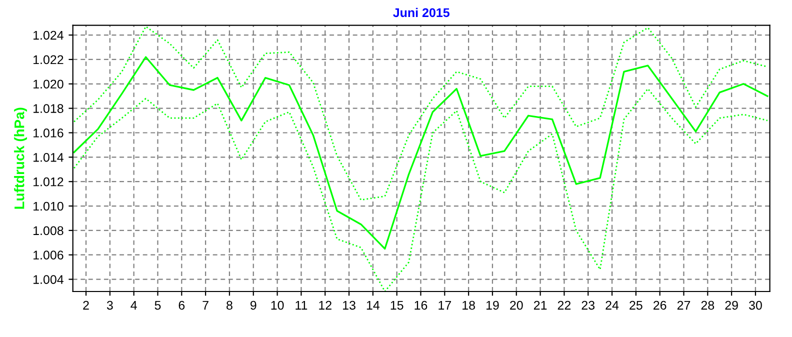 The height and width of the screenshot is (337, 792). What do you see at coordinates (683, 305) in the screenshot?
I see `x-tick-label: 27` at bounding box center [683, 305].